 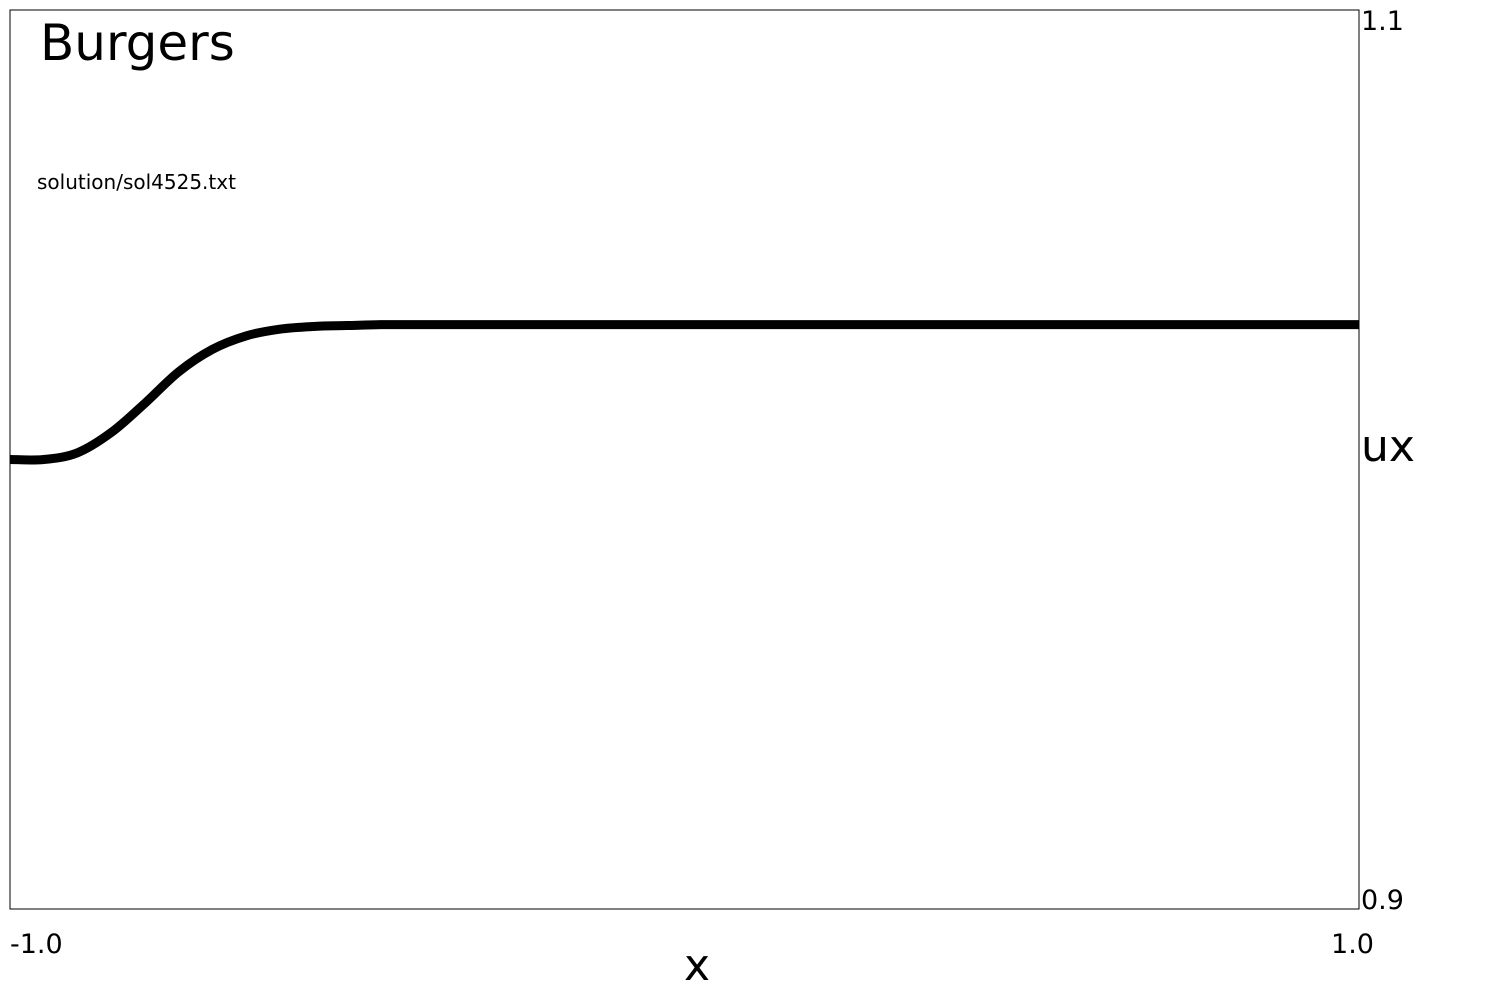 What do you see at coordinates (1352, 944) in the screenshot?
I see `x-tick-label-right: 1.0` at bounding box center [1352, 944].